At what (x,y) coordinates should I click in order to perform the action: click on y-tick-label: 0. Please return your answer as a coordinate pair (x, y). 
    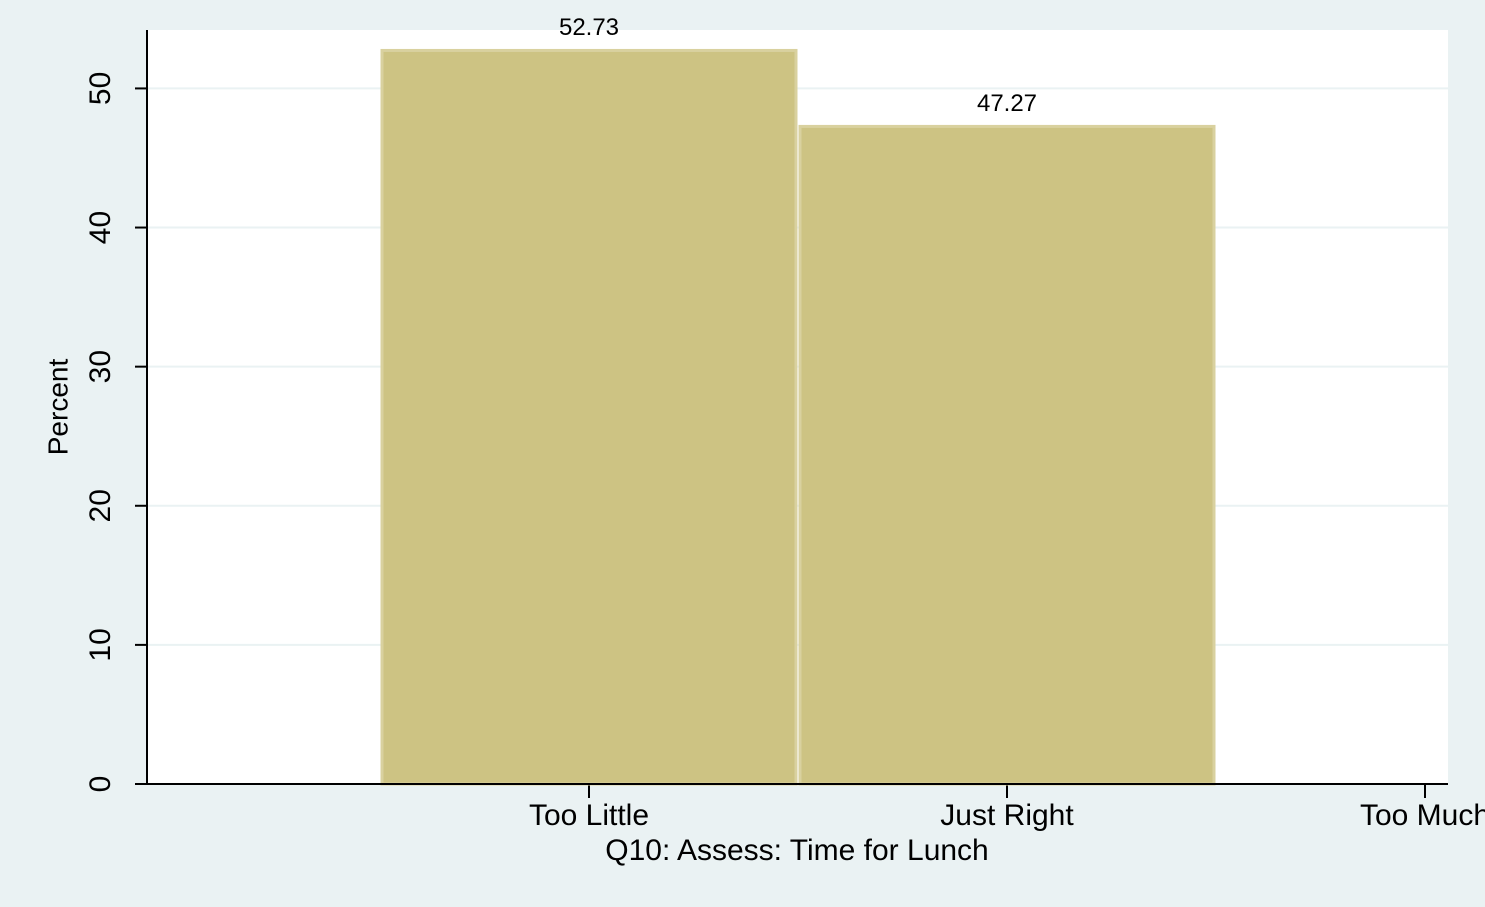
    Looking at the image, I should click on (100, 784).